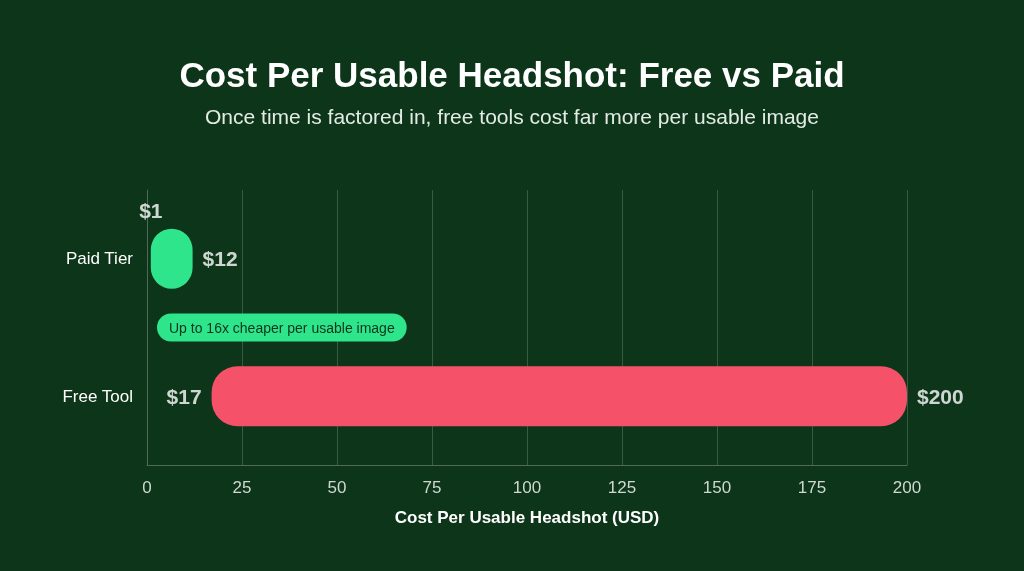  What do you see at coordinates (527, 517) in the screenshot?
I see `x-axis-title: Cost Per Usable Headshot (USD)` at bounding box center [527, 517].